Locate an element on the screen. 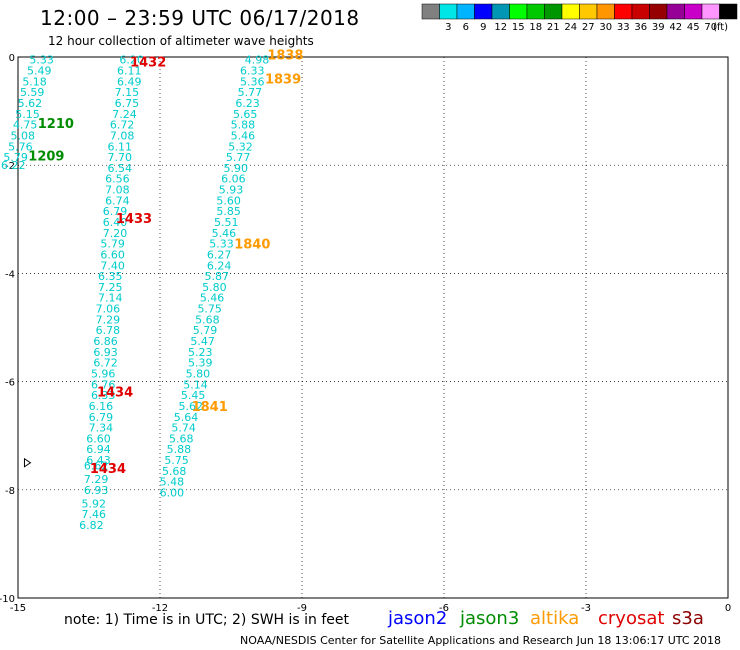 This screenshot has width=740, height=650. color-scale-label: 70 is located at coordinates (710, 27).